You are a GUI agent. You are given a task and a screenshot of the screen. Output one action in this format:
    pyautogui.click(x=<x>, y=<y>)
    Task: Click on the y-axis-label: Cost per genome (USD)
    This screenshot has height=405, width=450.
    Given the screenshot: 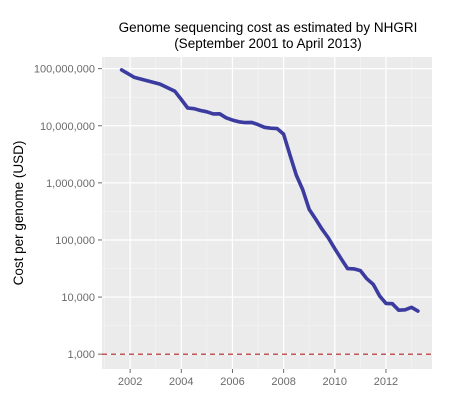 What is the action you would take?
    pyautogui.click(x=18, y=213)
    